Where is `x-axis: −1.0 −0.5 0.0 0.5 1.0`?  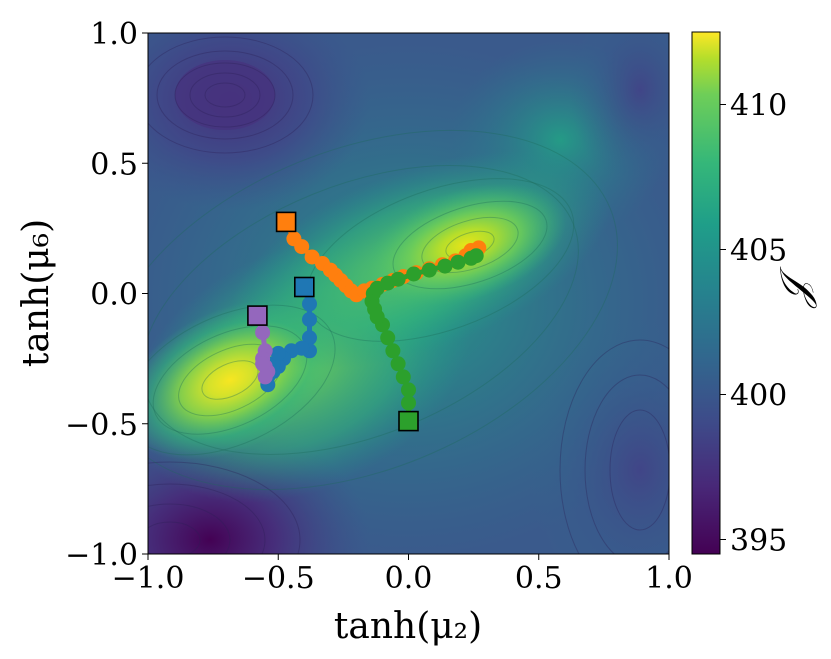 x-axis: −1.0 −0.5 0.0 0.5 1.0 is located at coordinates (402, 575).